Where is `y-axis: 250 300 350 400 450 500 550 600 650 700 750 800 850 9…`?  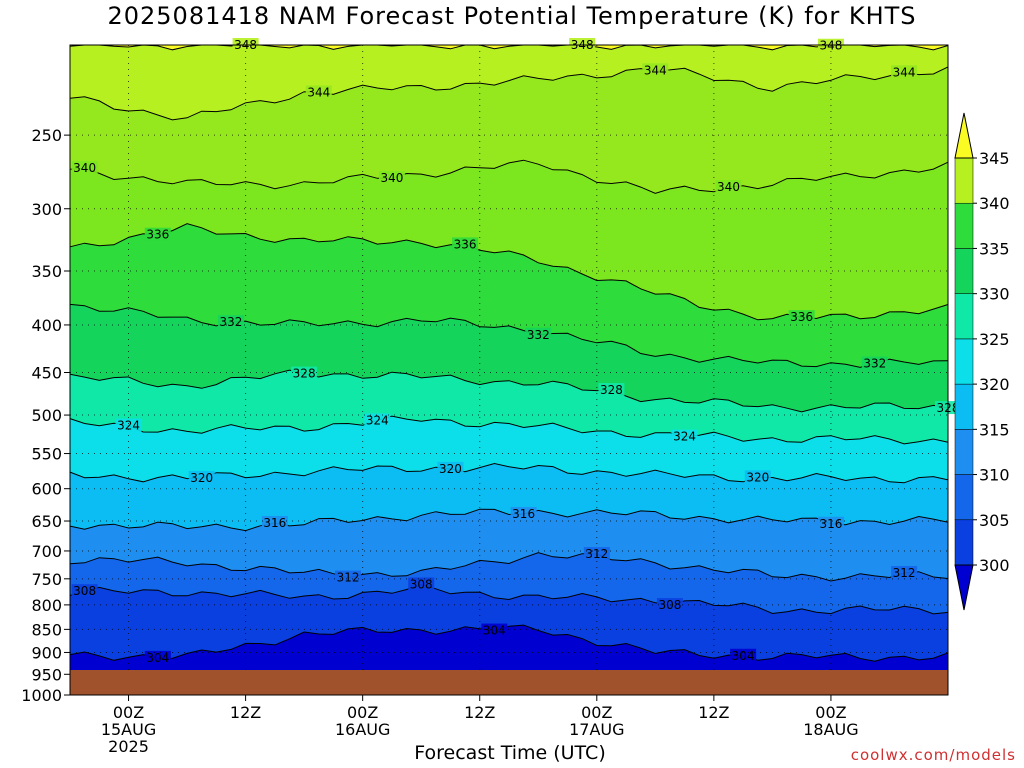
y-axis: 250 300 350 400 450 500 550 600 650 700 750 800 850 9… is located at coordinates (45, 415).